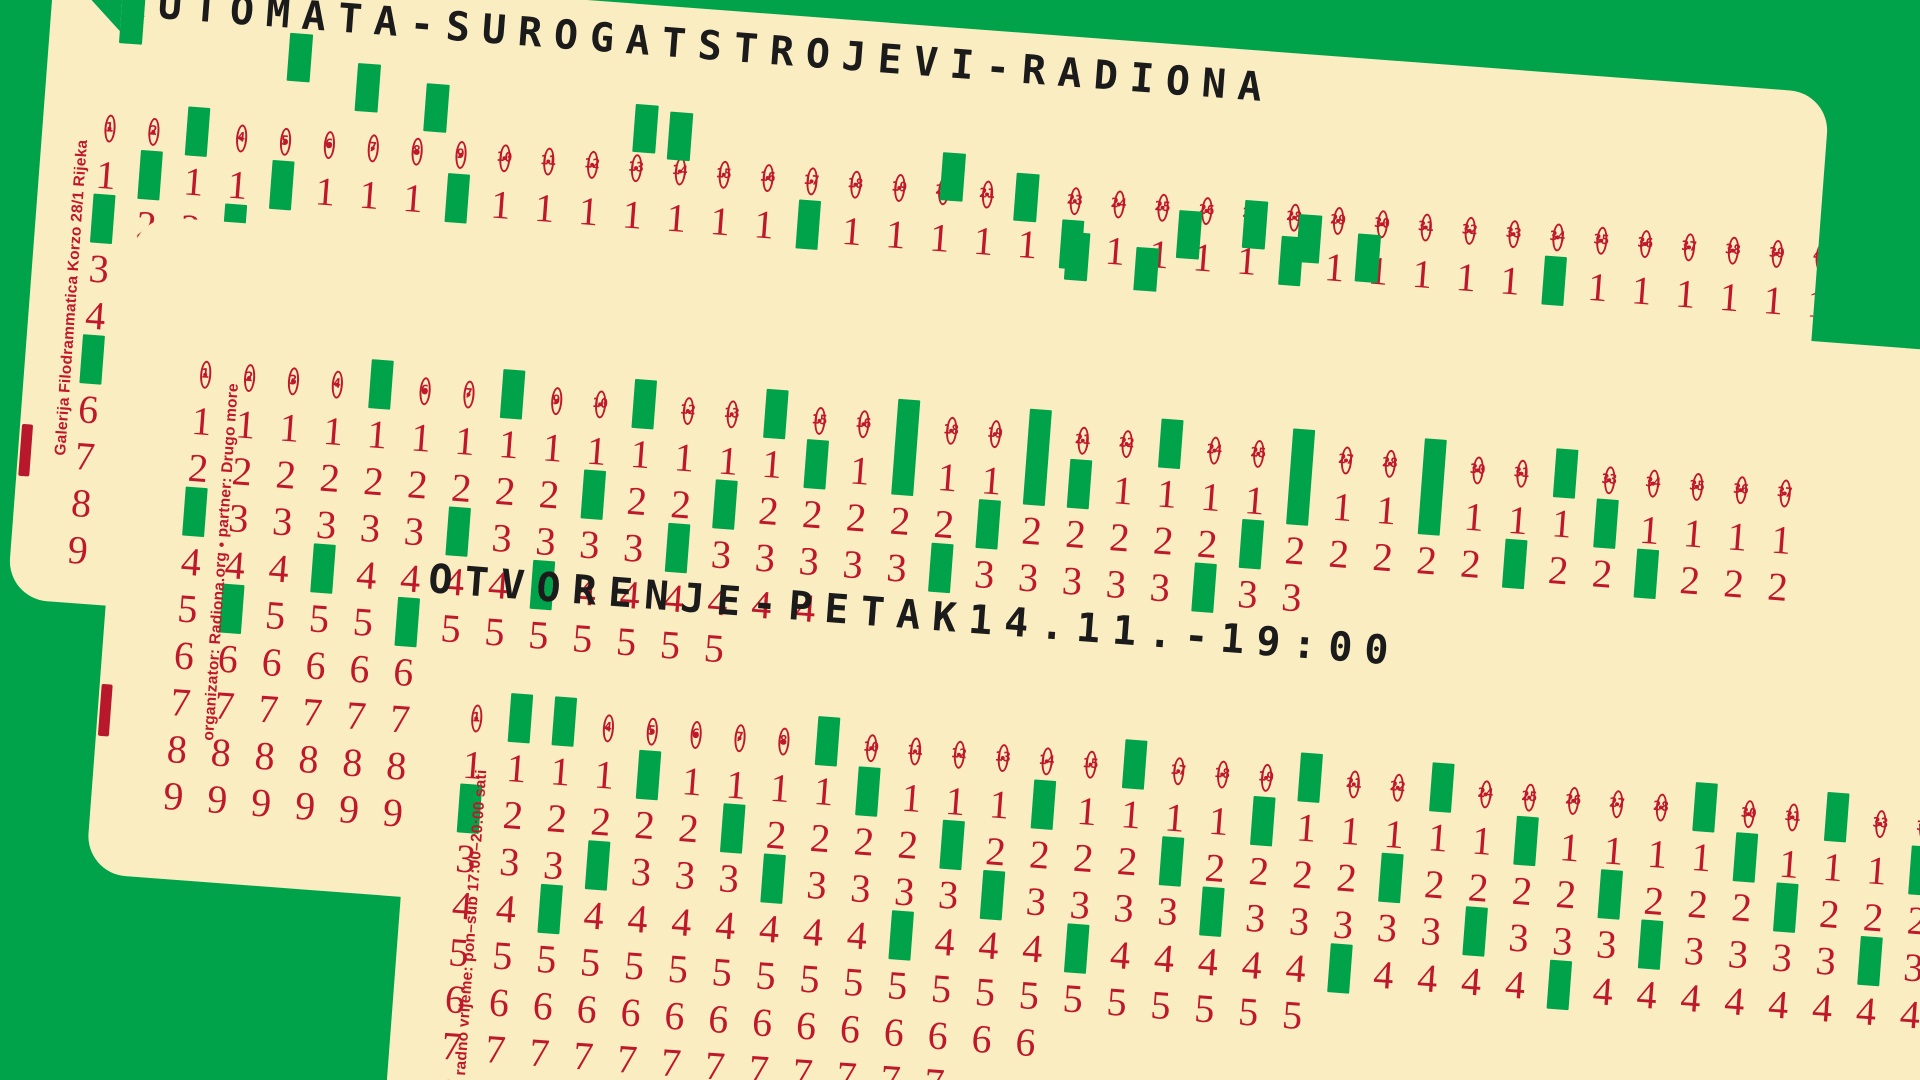 The height and width of the screenshot is (1080, 1920). What do you see at coordinates (827, 742) in the screenshot?
I see `card-digit-cell: 9` at bounding box center [827, 742].